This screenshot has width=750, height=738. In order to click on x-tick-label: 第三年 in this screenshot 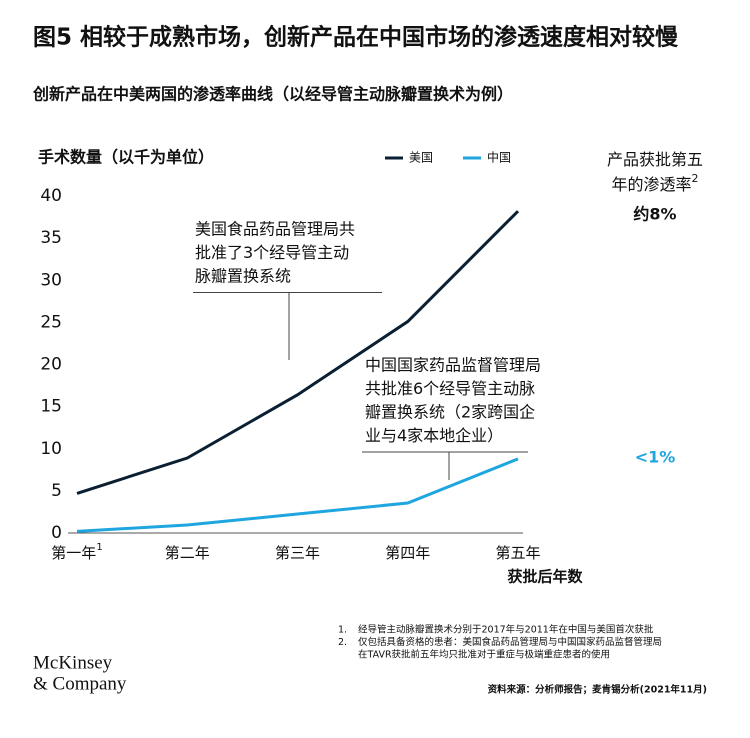, I will do `click(297, 553)`.